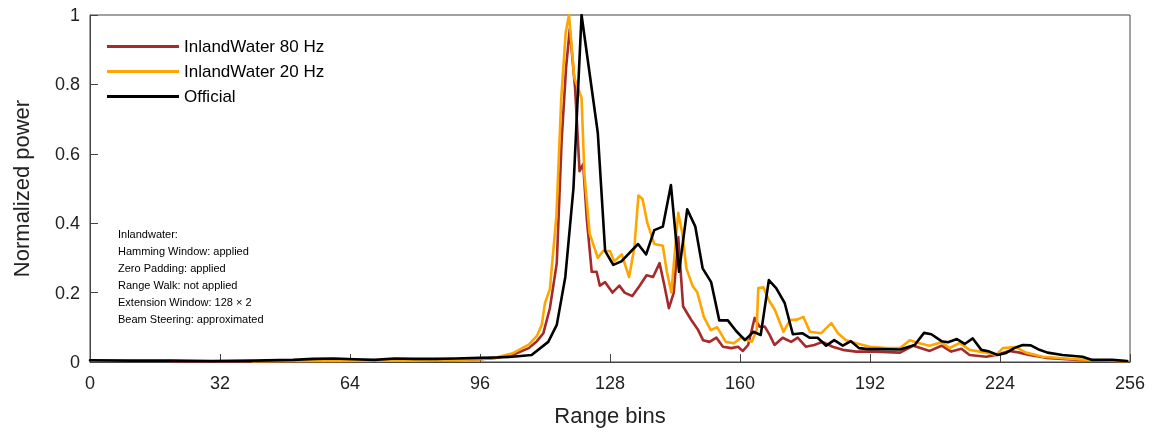 The image size is (1157, 442). I want to click on x-tick-label: 256, so click(1130, 383).